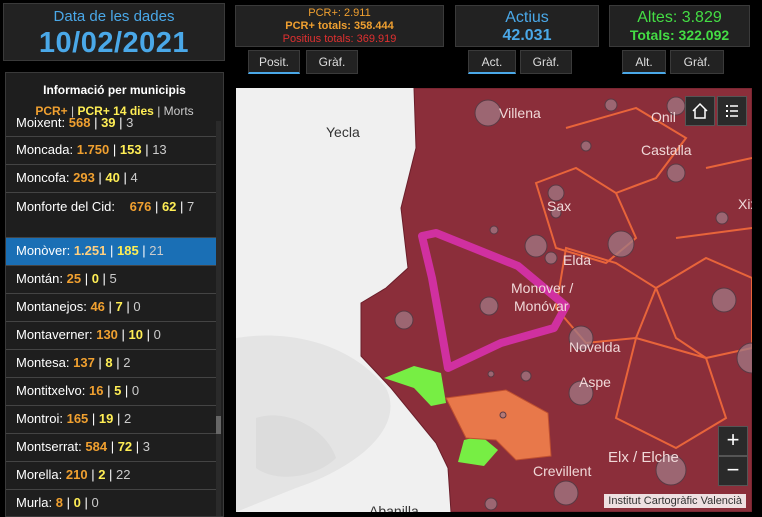 The width and height of the screenshot is (762, 517). What do you see at coordinates (394, 507) in the screenshot?
I see `map-label-abanilla: Abanilla` at bounding box center [394, 507].